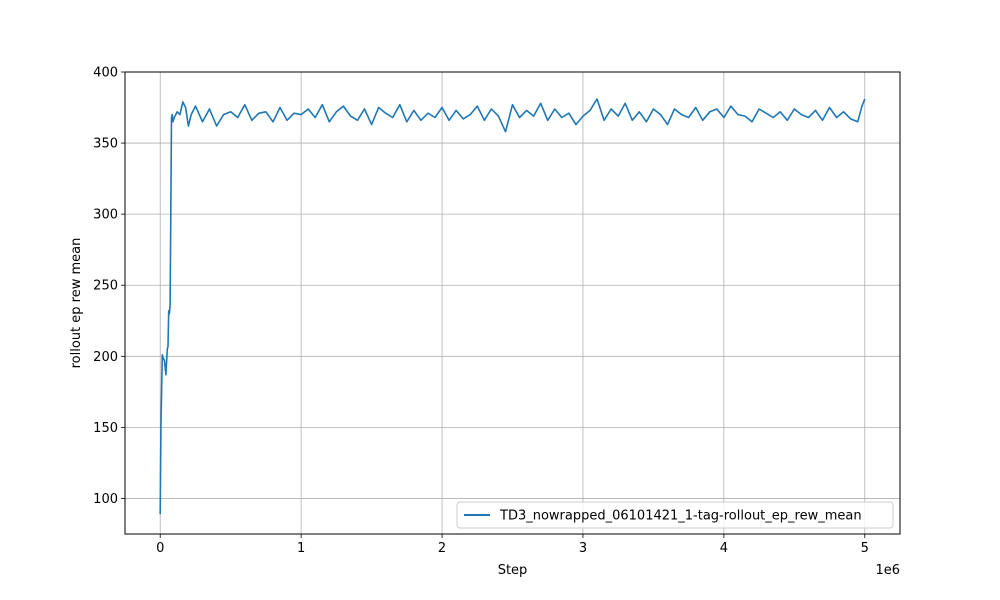 This screenshot has height=600, width=1000. Describe the element at coordinates (160, 548) in the screenshot. I see `x-tick-label: 0` at that location.